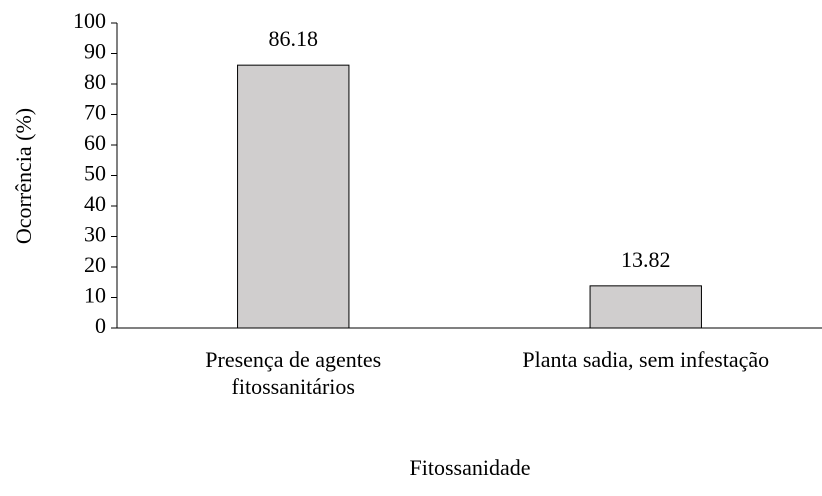 The width and height of the screenshot is (822, 496). What do you see at coordinates (100, 325) in the screenshot?
I see `y-tick-label: 0` at bounding box center [100, 325].